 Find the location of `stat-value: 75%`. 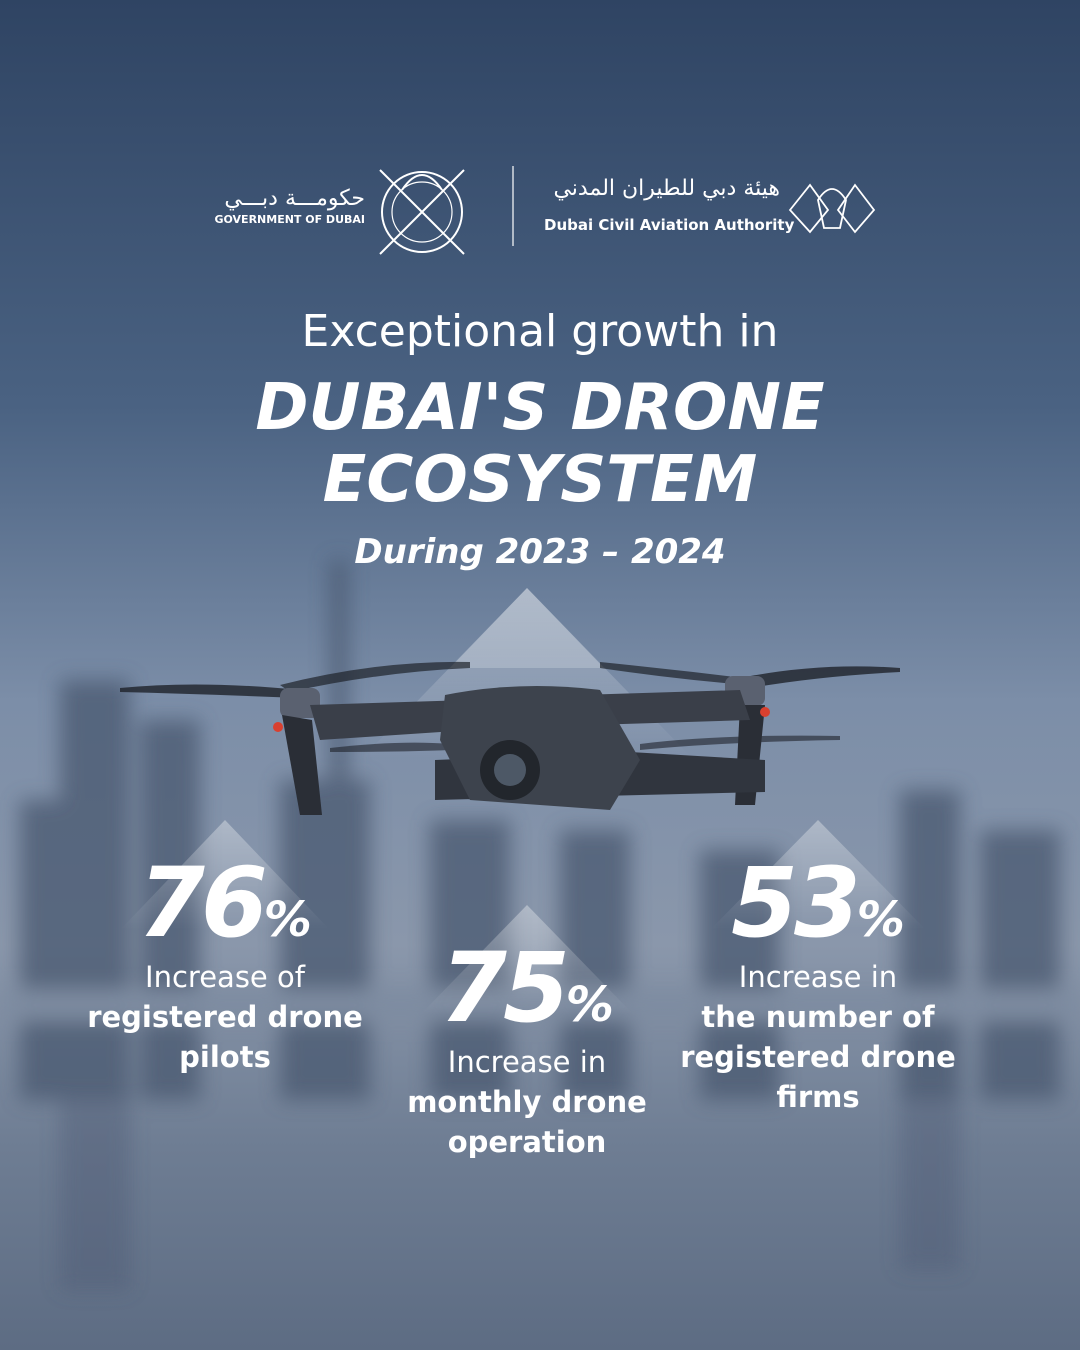

stat-value: 75% is located at coordinates (527, 988).